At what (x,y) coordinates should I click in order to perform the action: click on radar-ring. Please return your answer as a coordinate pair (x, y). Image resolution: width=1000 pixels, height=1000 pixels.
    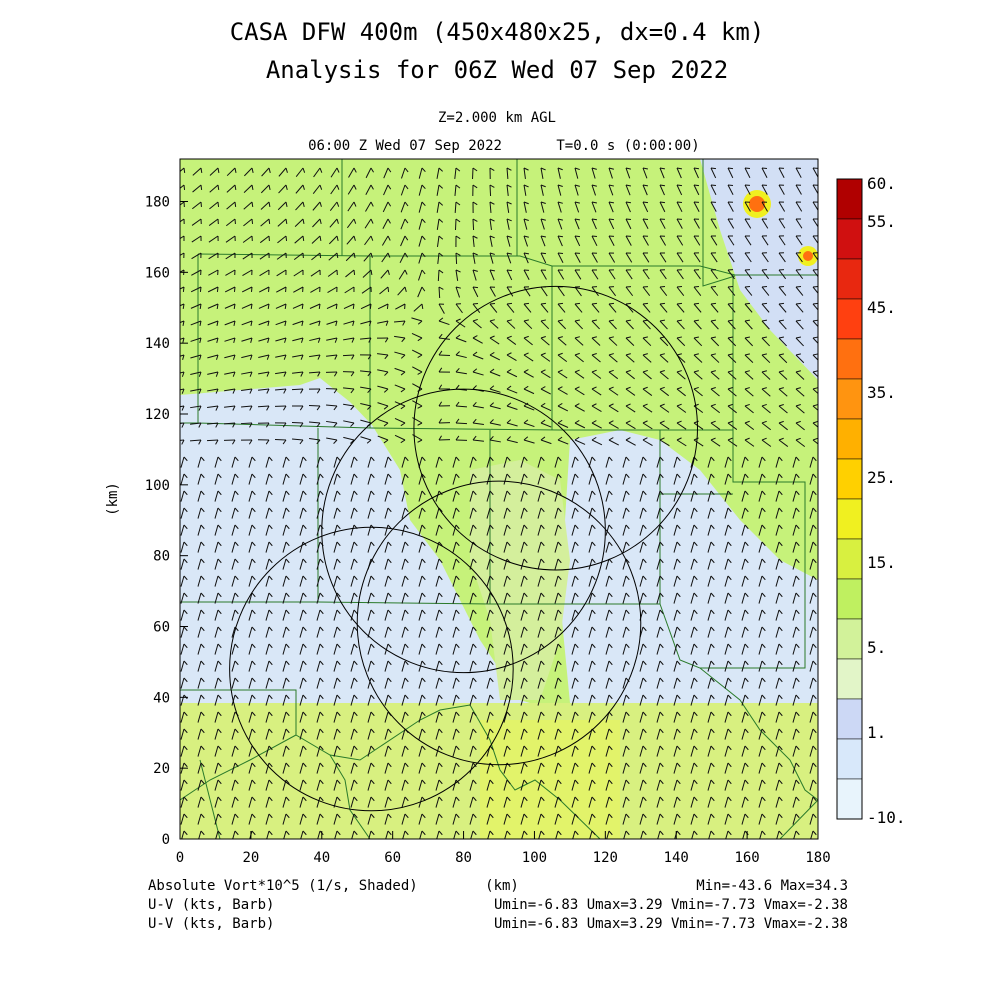
    Looking at the image, I should click on (499, 623).